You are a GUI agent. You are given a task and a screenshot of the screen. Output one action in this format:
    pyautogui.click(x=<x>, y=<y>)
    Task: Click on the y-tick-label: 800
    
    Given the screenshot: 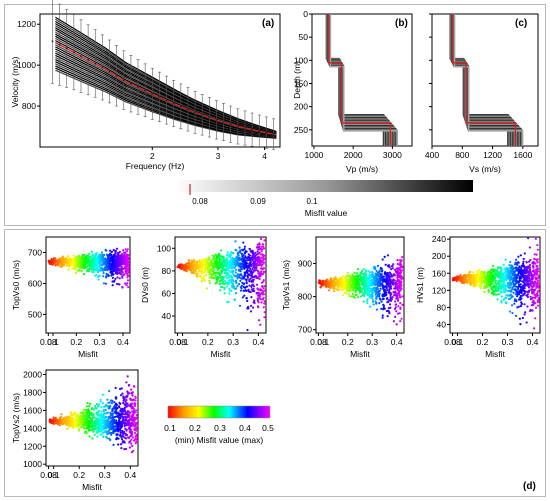 What is the action you would take?
    pyautogui.click(x=29, y=106)
    